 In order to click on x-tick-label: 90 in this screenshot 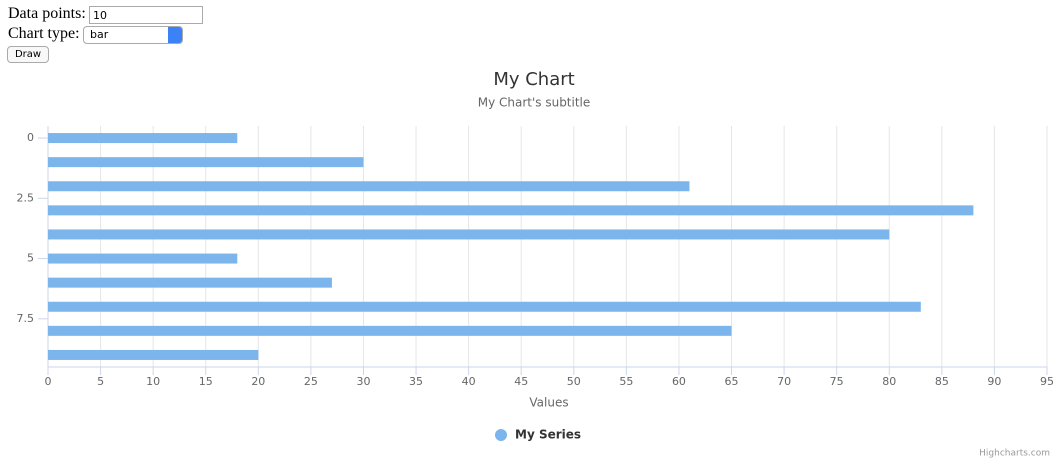, I will do `click(994, 381)`.